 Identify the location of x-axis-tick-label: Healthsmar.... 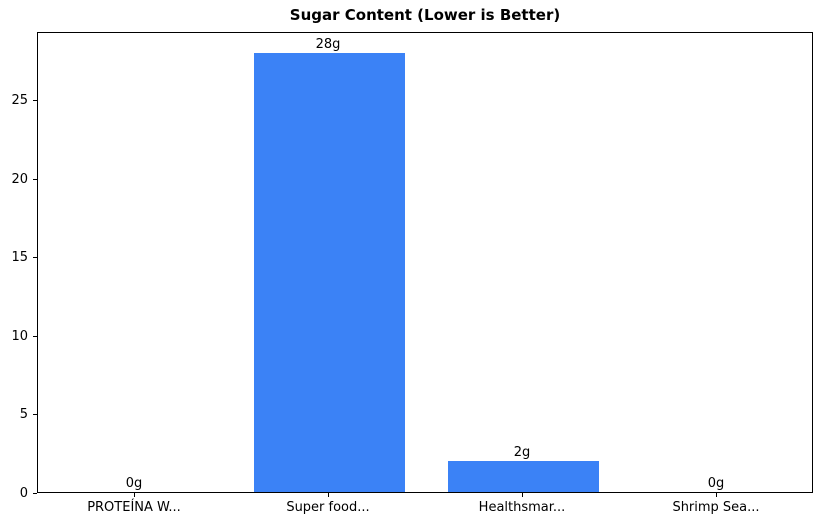
(522, 507).